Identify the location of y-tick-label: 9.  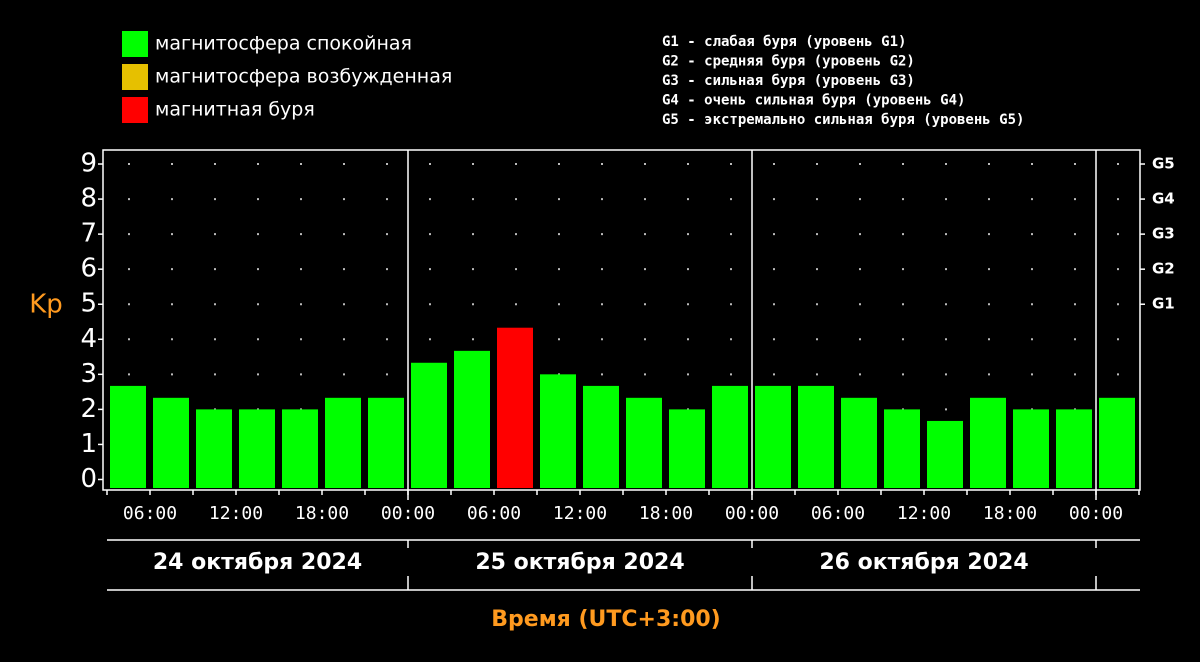
(88, 164).